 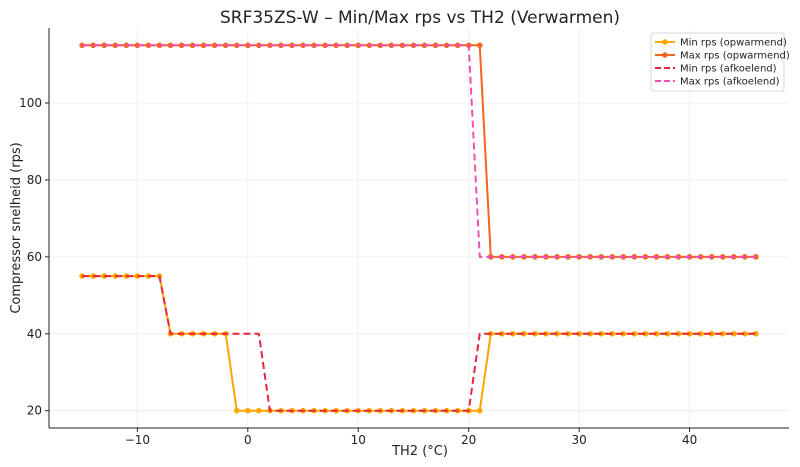 What do you see at coordinates (248, 440) in the screenshot?
I see `x-tick-label: 0` at bounding box center [248, 440].